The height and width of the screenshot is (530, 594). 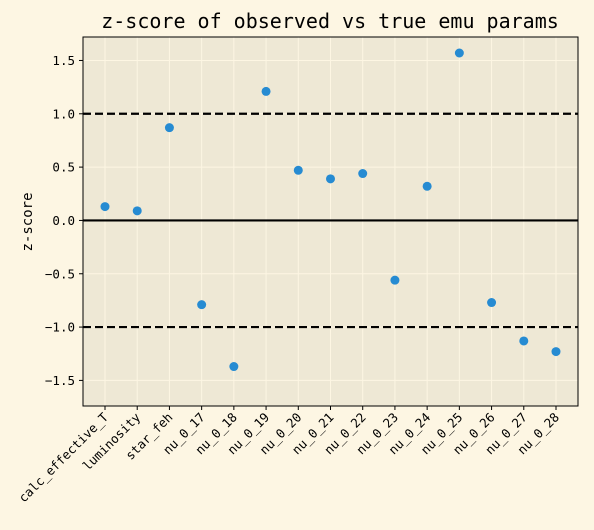 What do you see at coordinates (63, 167) in the screenshot?
I see `y-tick-label: 0.5` at bounding box center [63, 167].